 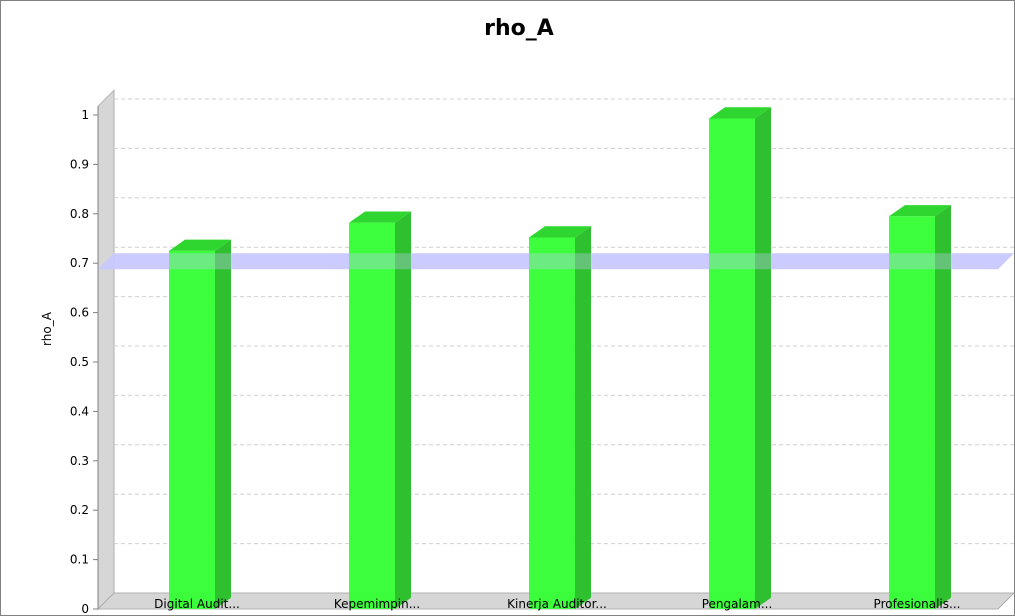 What do you see at coordinates (79, 362) in the screenshot?
I see `y-tick-label: 0.5` at bounding box center [79, 362].